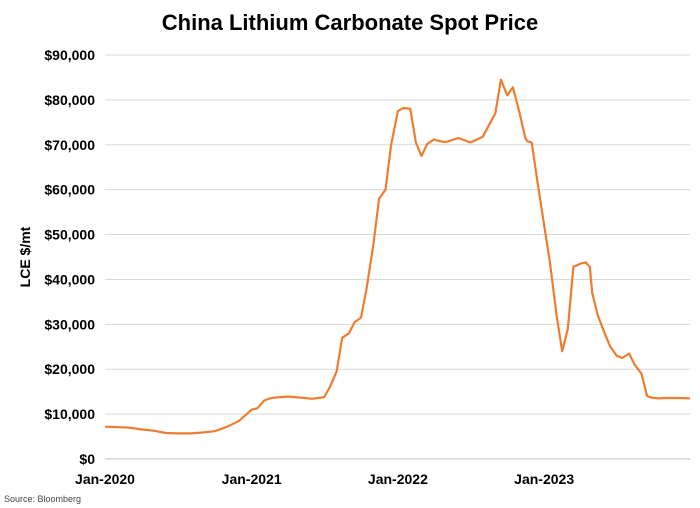  Describe the element at coordinates (105, 479) in the screenshot. I see `x-tick-label: Jan-2020` at that location.